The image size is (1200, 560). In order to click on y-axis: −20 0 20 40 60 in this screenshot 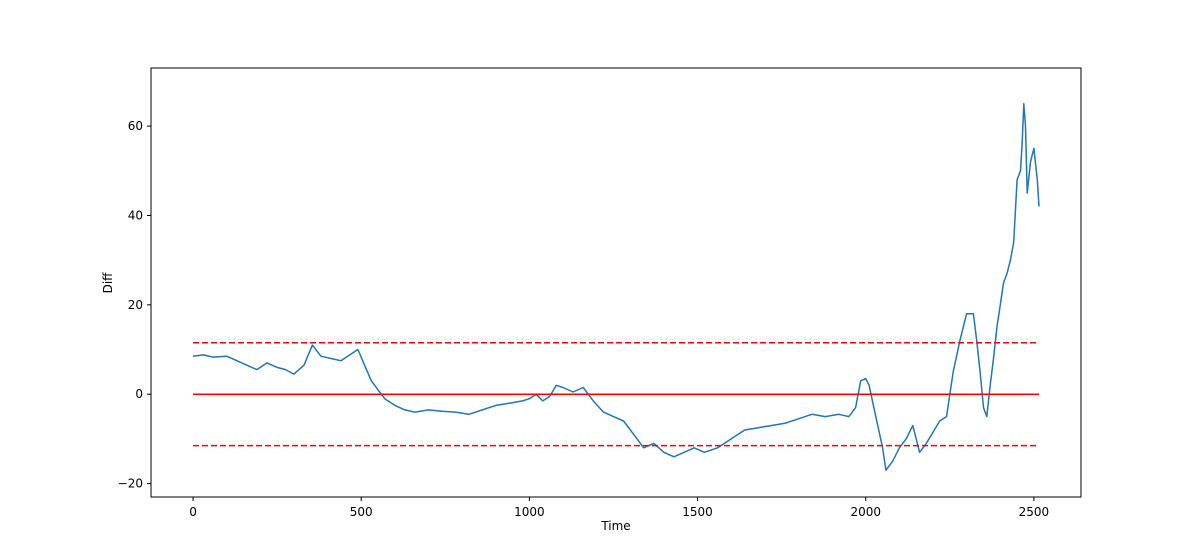, I will do `click(134, 305)`.